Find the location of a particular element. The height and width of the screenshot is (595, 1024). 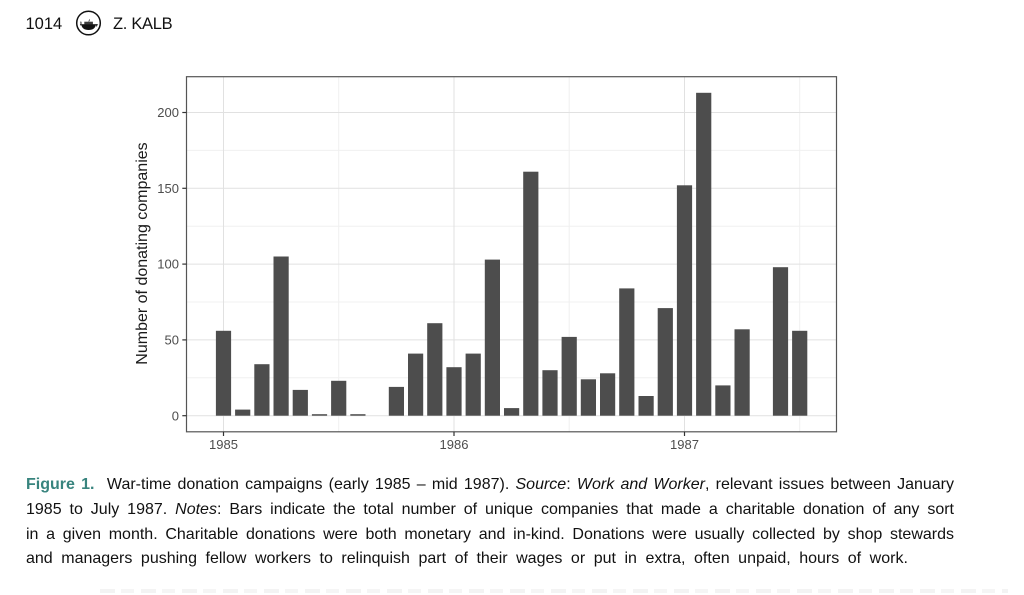

svg-text: 100 is located at coordinates (168, 264).